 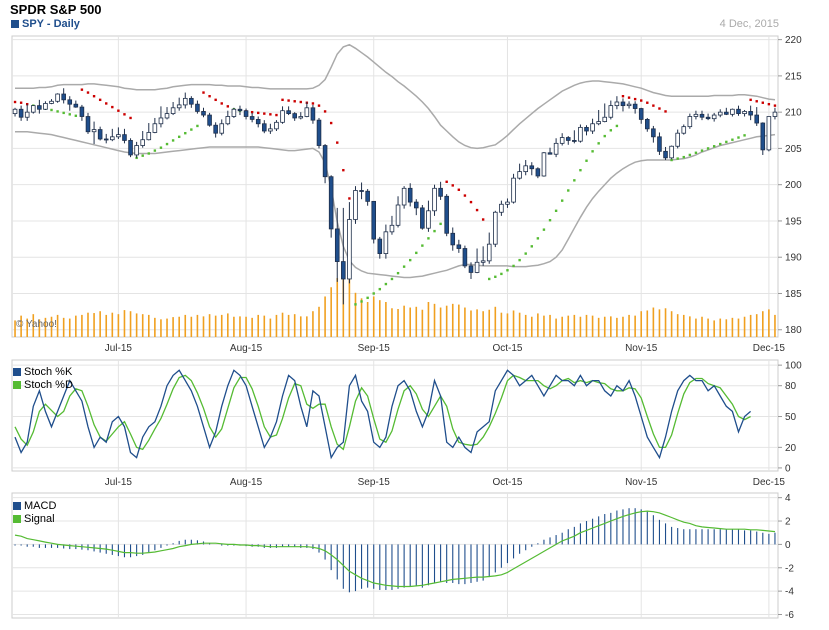 I want to click on stoch-xtick-label: Jul-15, so click(x=119, y=482).